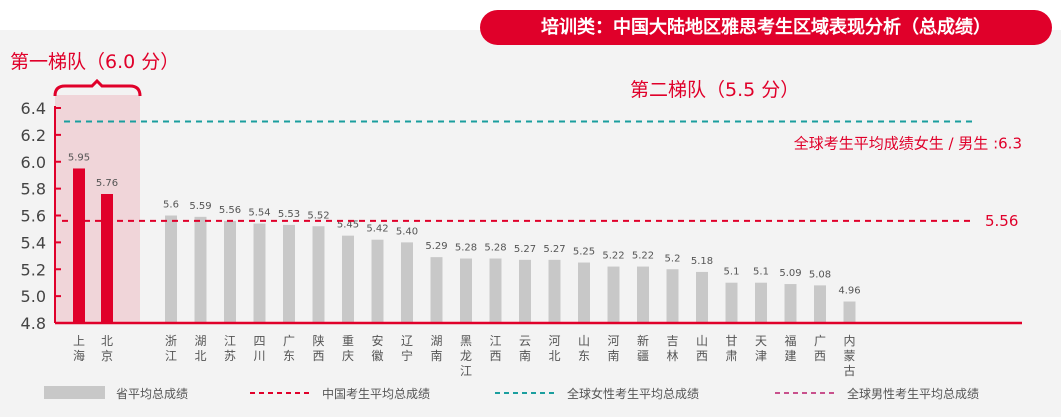  What do you see at coordinates (672, 341) in the screenshot?
I see `x-tick-label: 吉` at bounding box center [672, 341].